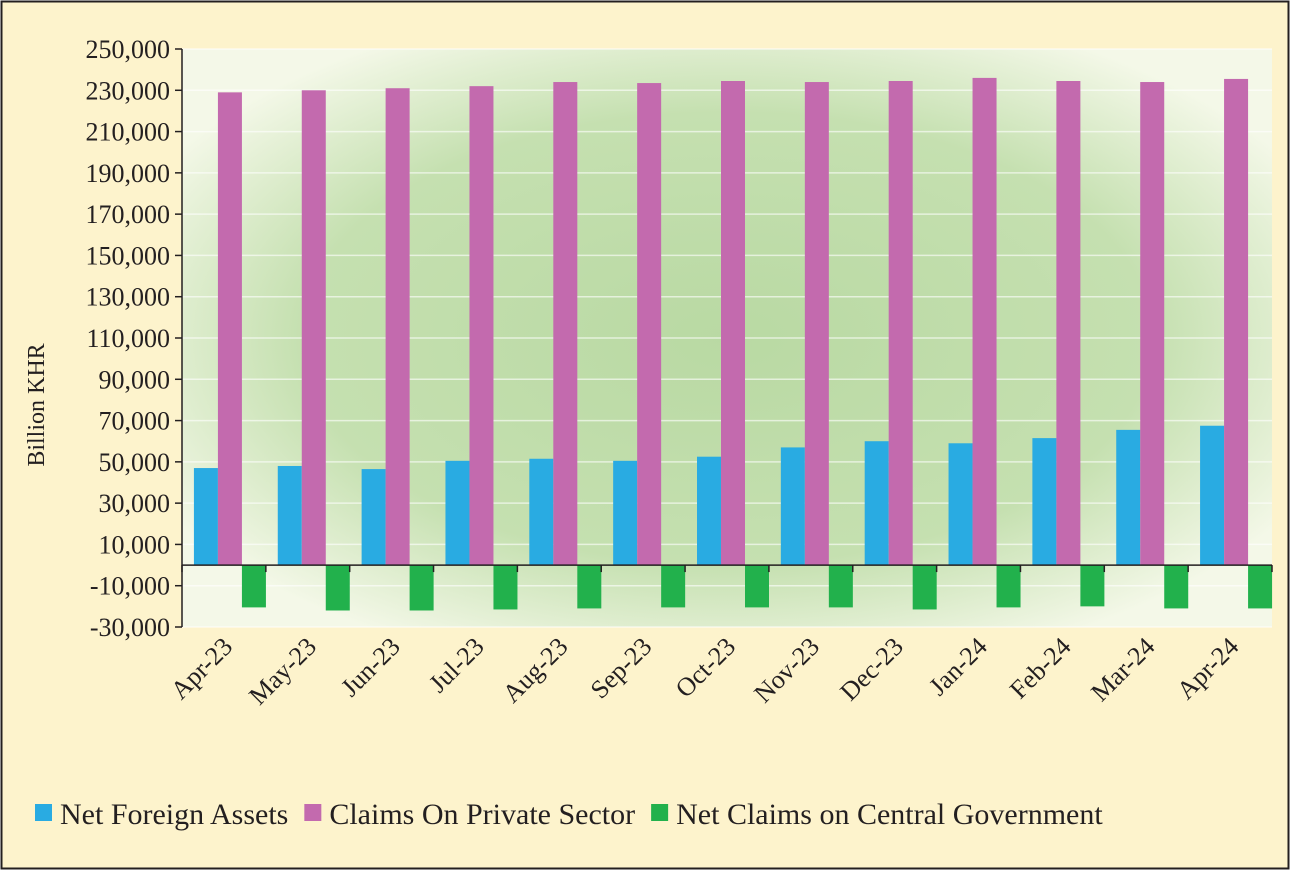 The width and height of the screenshot is (1290, 870). I want to click on y-tick-label: 250,000, so click(128, 49).